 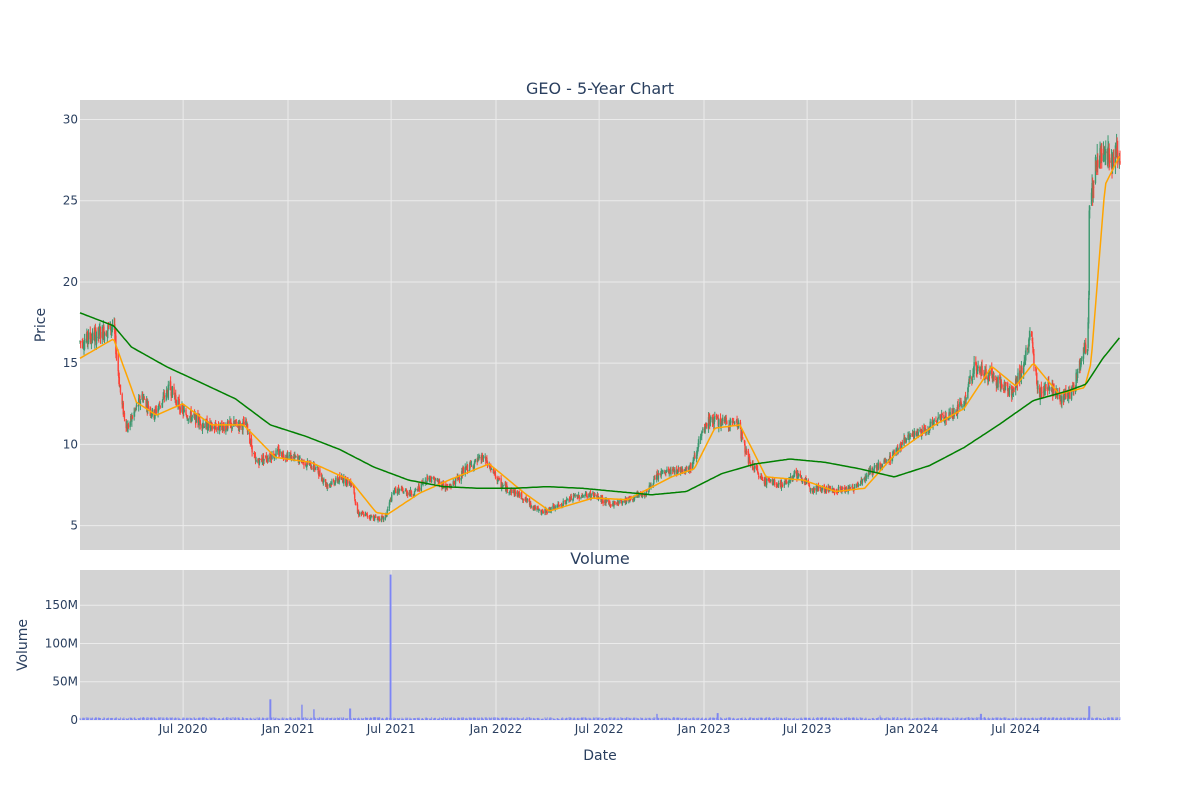 What do you see at coordinates (599, 756) in the screenshot?
I see `x-axis-label: Date` at bounding box center [599, 756].